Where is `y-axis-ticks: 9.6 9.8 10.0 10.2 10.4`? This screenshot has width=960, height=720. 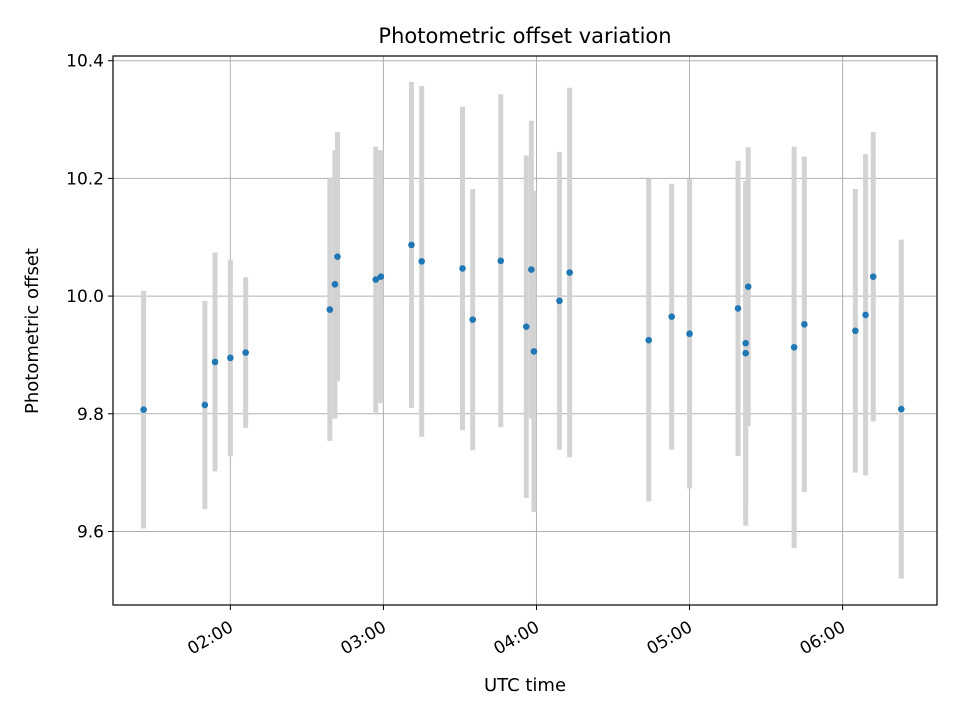
y-axis-ticks: 9.6 9.8 10.0 10.2 10.4 is located at coordinates (89, 297).